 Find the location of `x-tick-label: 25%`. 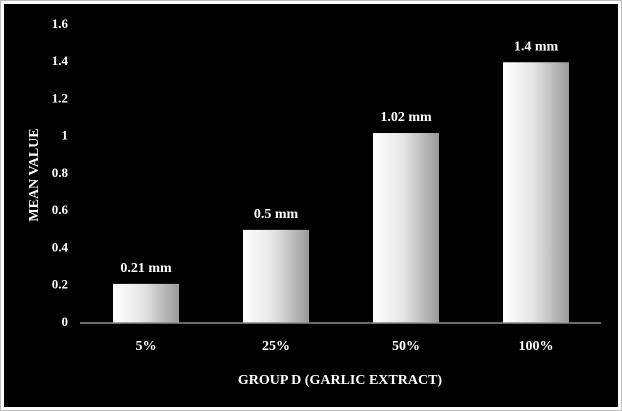

x-tick-label: 25% is located at coordinates (276, 346).